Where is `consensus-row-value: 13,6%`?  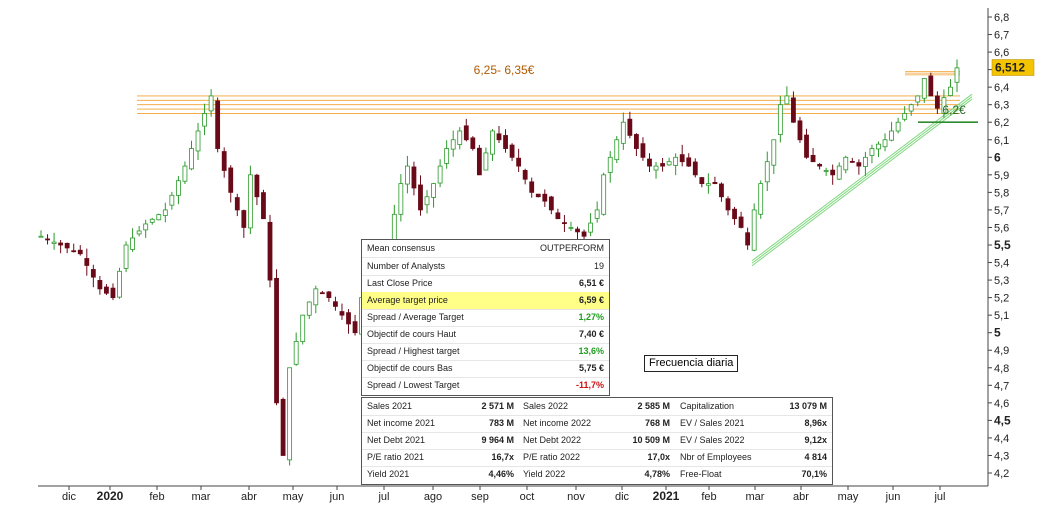 consensus-row-value: 13,6% is located at coordinates (591, 351).